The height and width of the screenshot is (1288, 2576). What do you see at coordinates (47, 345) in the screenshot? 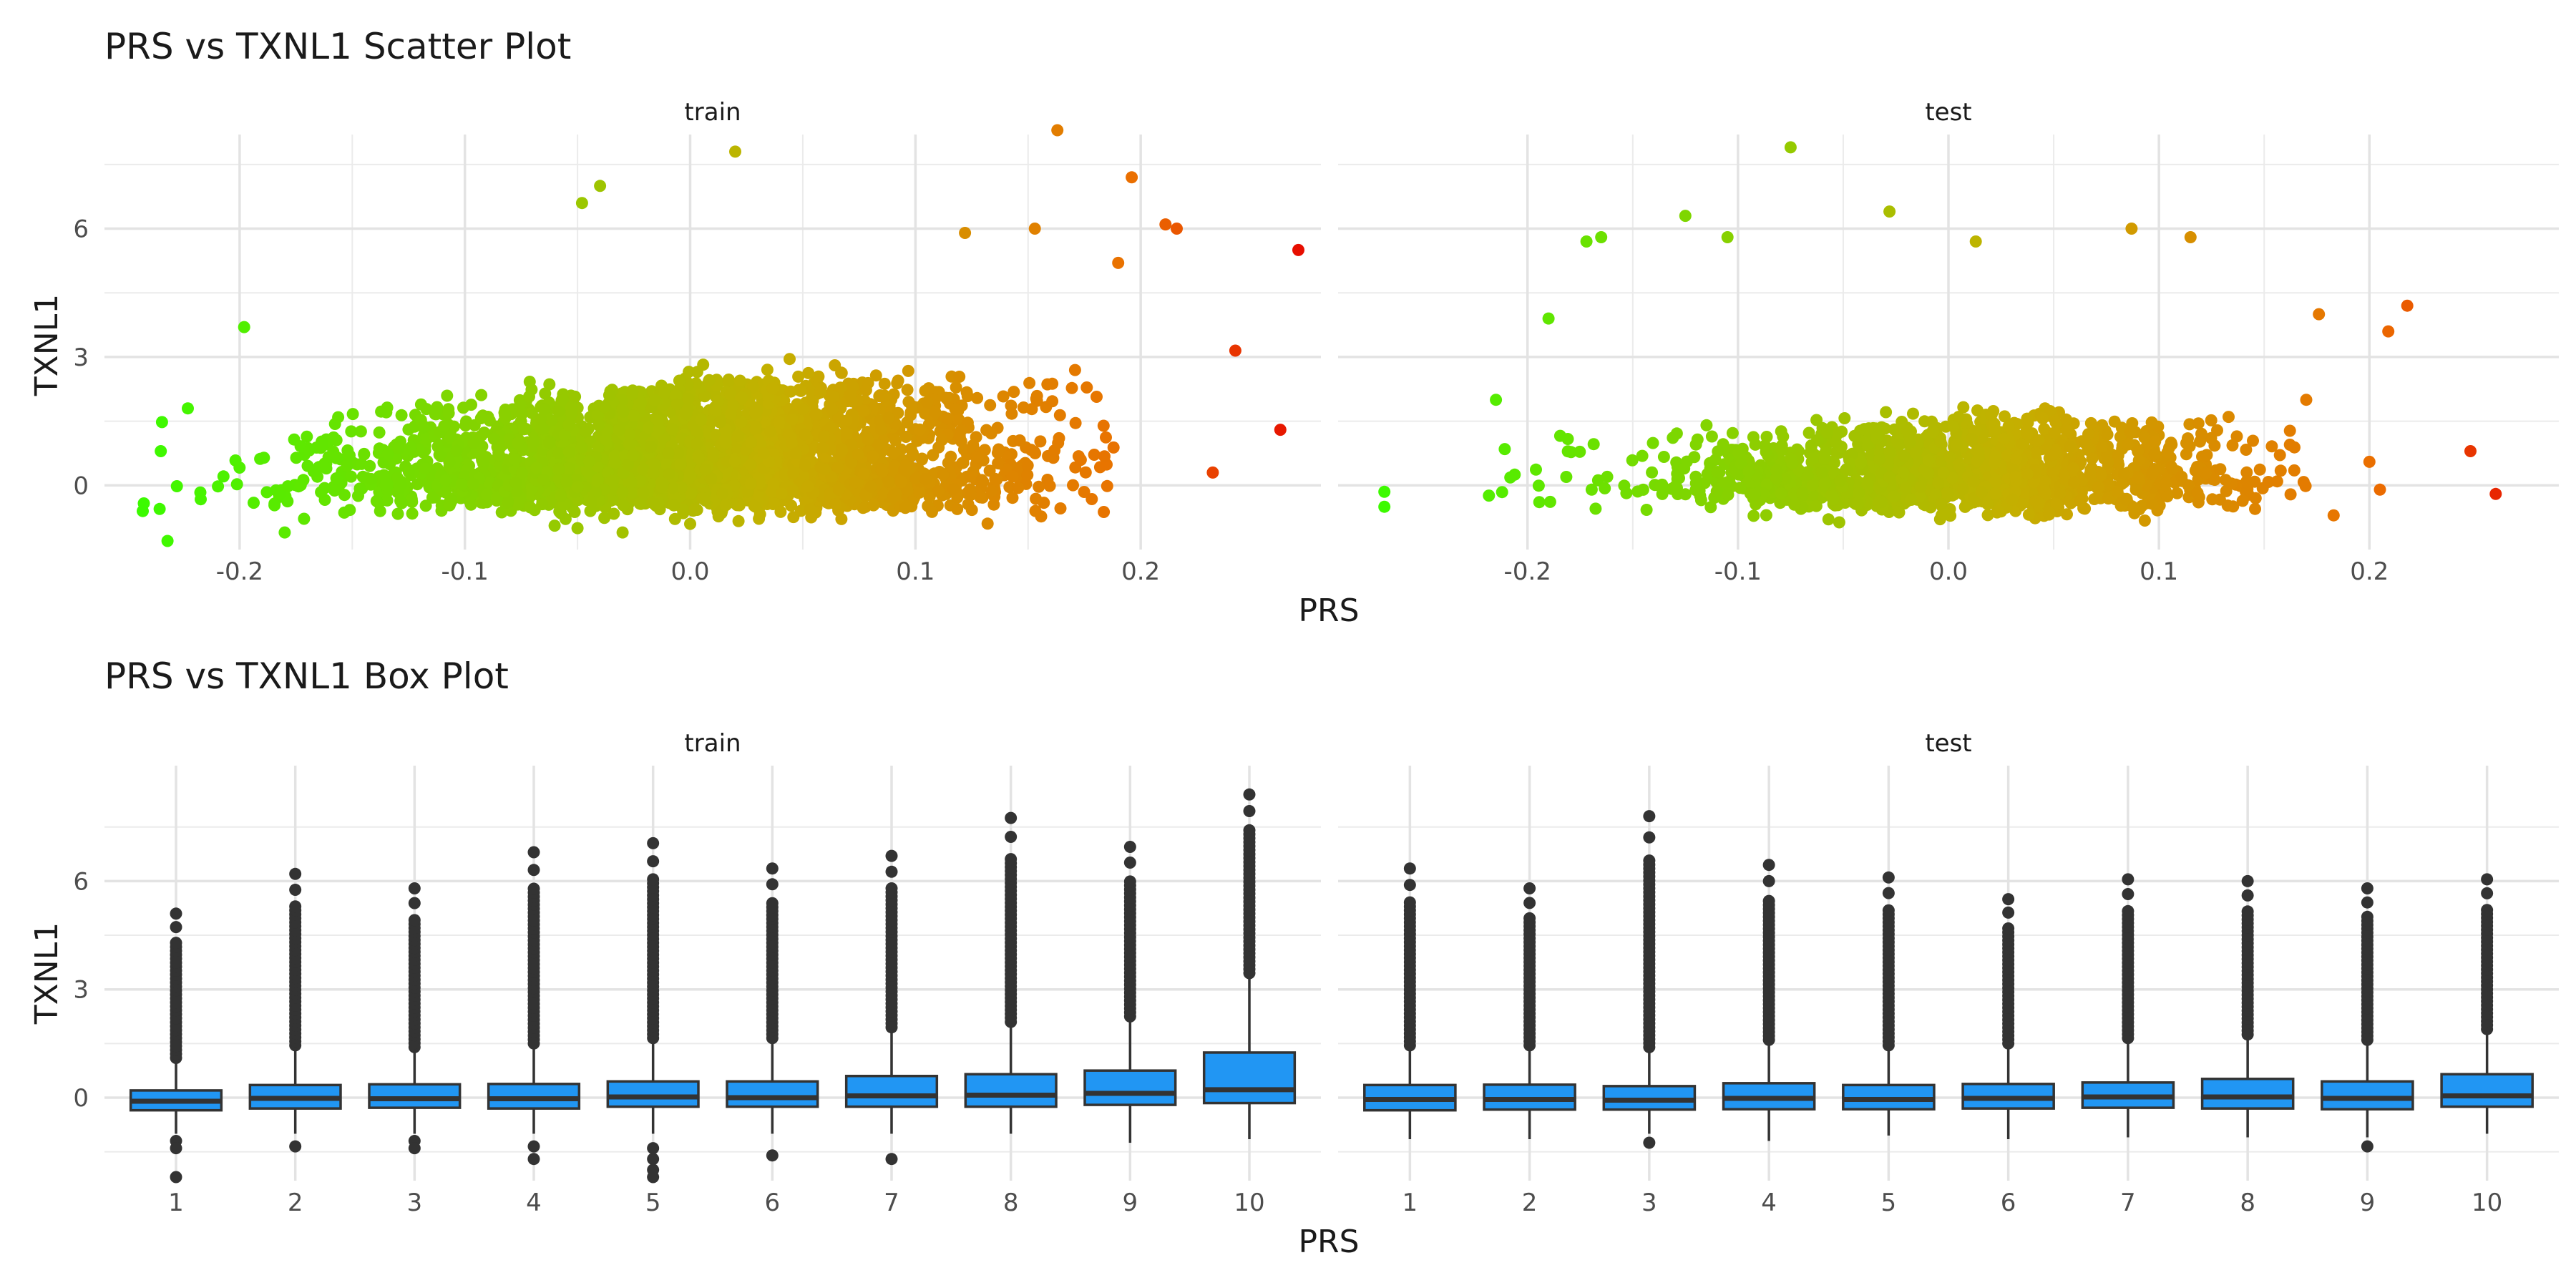
I see `scatter-y-axis-label: TXNL1` at bounding box center [47, 345].